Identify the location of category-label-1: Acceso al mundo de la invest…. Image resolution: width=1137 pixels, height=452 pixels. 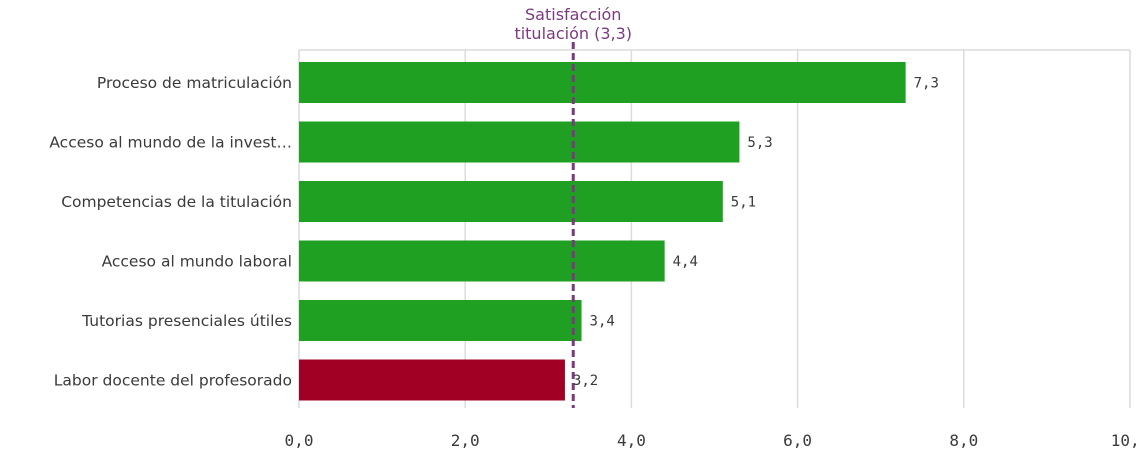
(170, 143).